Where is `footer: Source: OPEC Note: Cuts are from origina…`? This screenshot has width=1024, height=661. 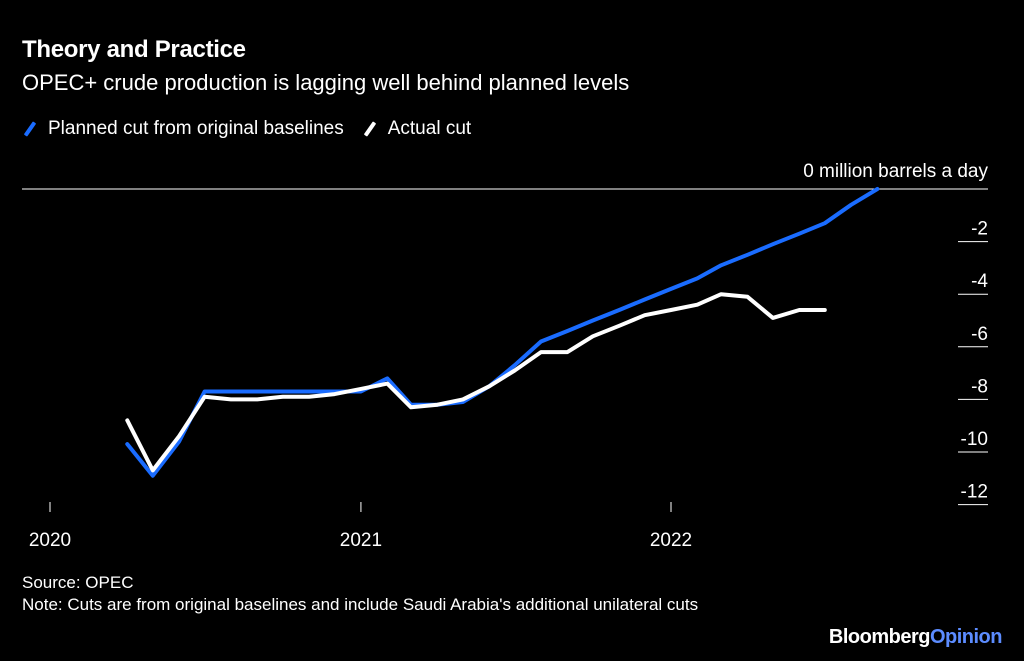 footer: Source: OPEC Note: Cuts are from origina… is located at coordinates (382, 594).